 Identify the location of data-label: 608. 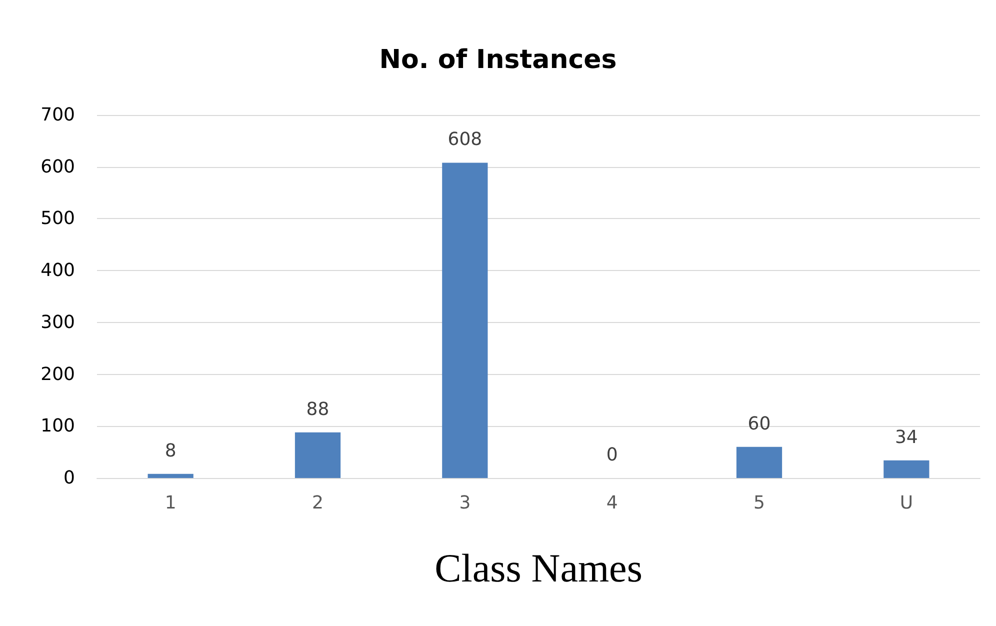
(465, 139).